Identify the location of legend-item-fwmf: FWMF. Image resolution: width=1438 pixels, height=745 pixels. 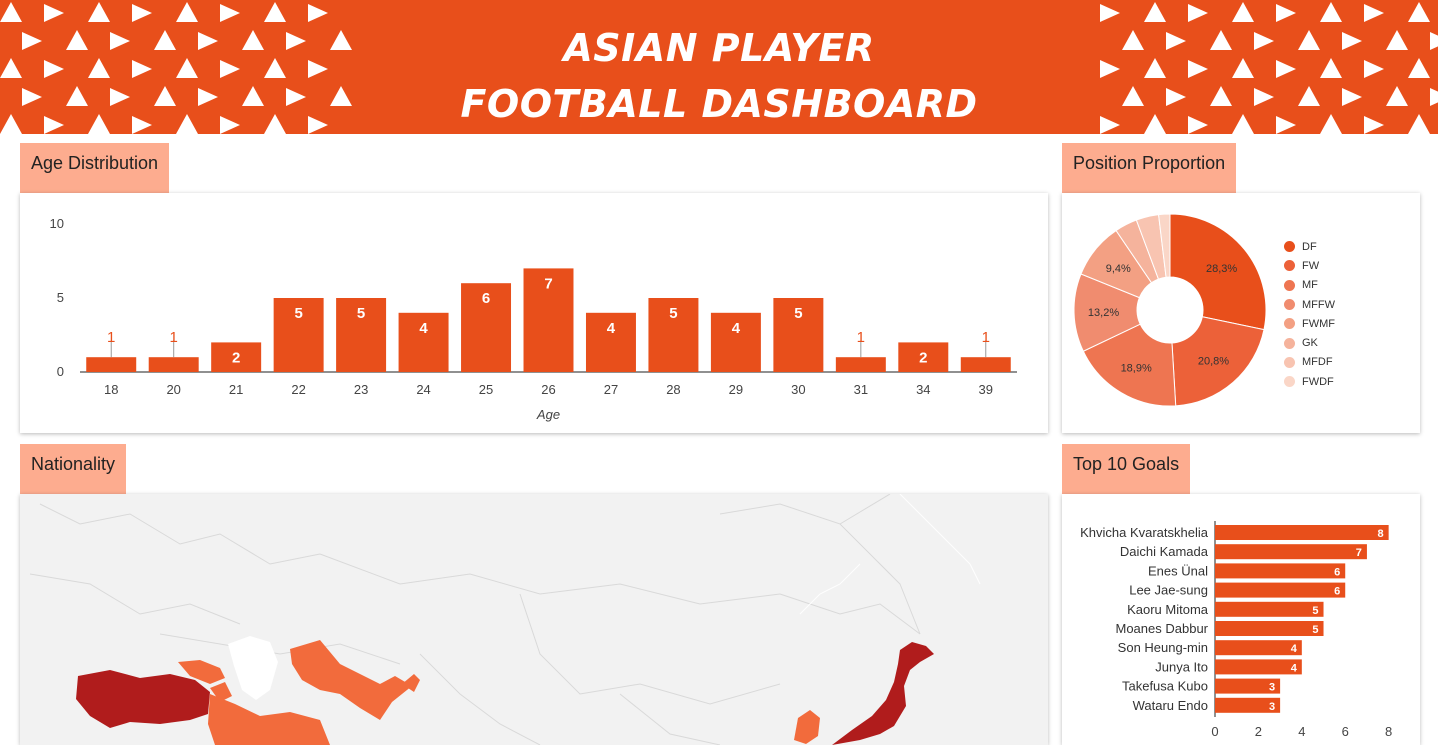
(1309, 323).